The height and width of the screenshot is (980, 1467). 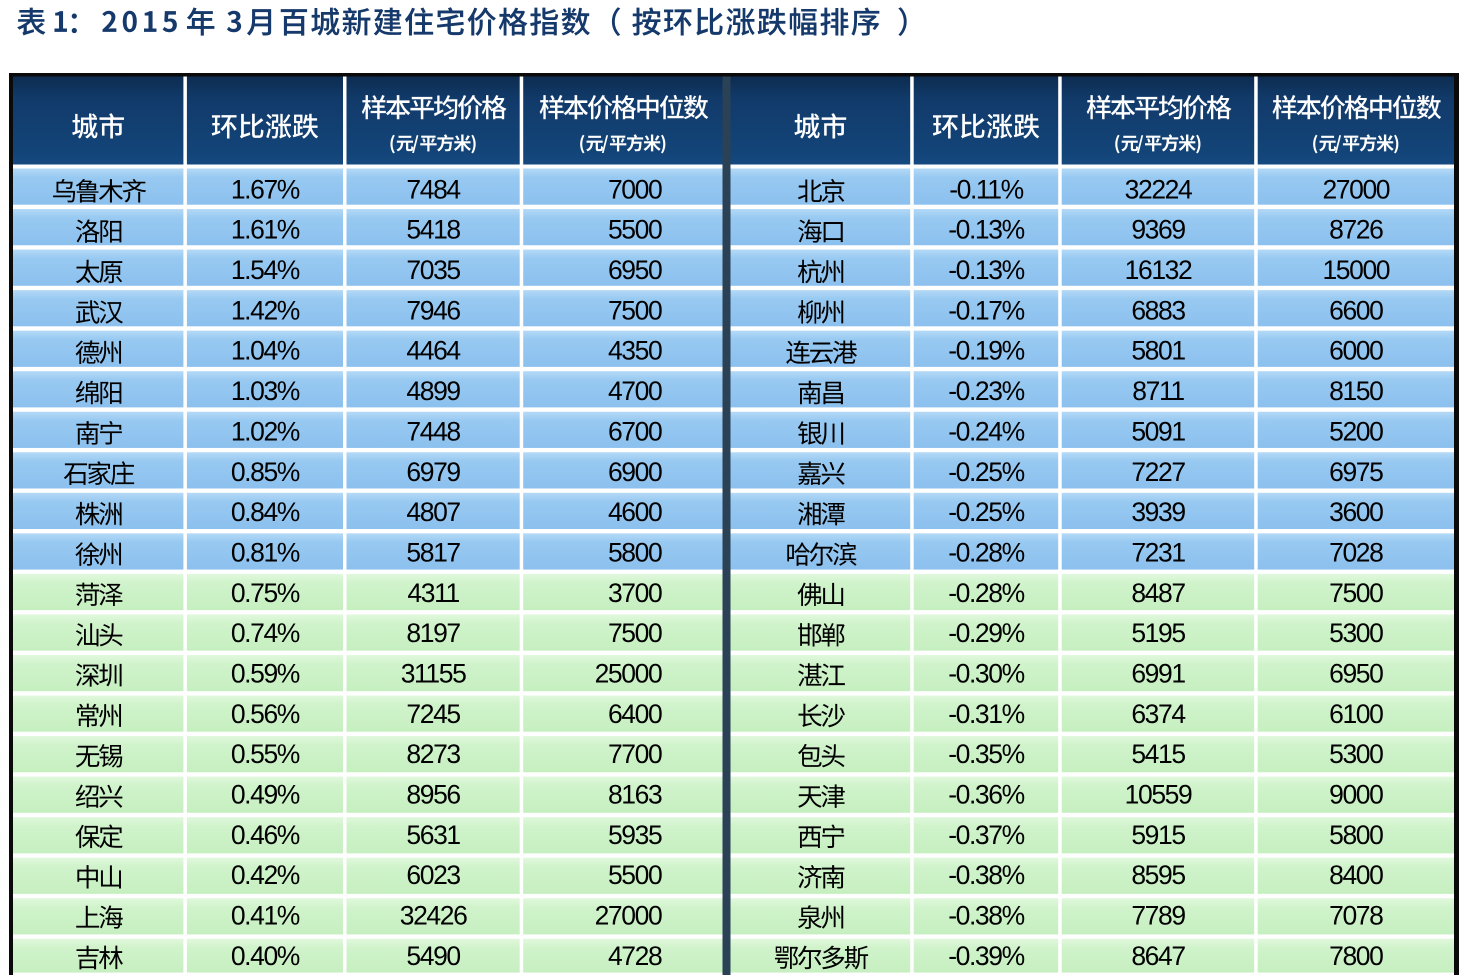 I want to click on svg-text: 8150, so click(x=1356, y=391).